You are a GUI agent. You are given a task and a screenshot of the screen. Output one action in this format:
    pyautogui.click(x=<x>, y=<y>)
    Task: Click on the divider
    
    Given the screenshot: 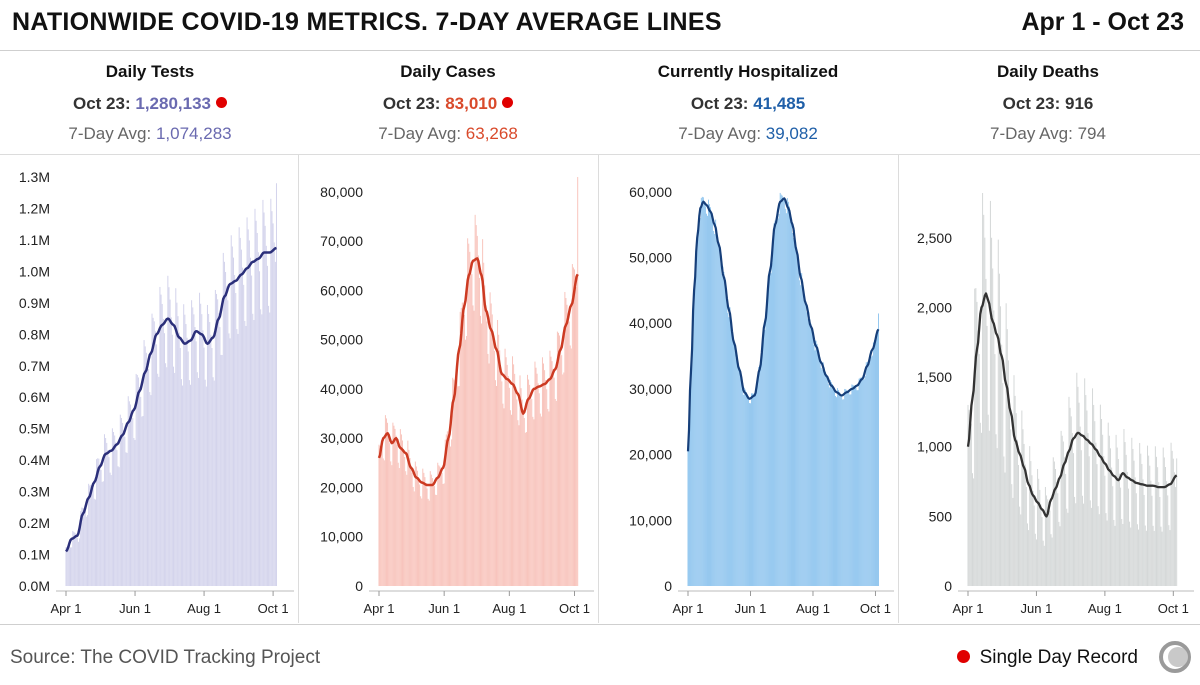 What is the action you would take?
    pyautogui.click(x=898, y=389)
    